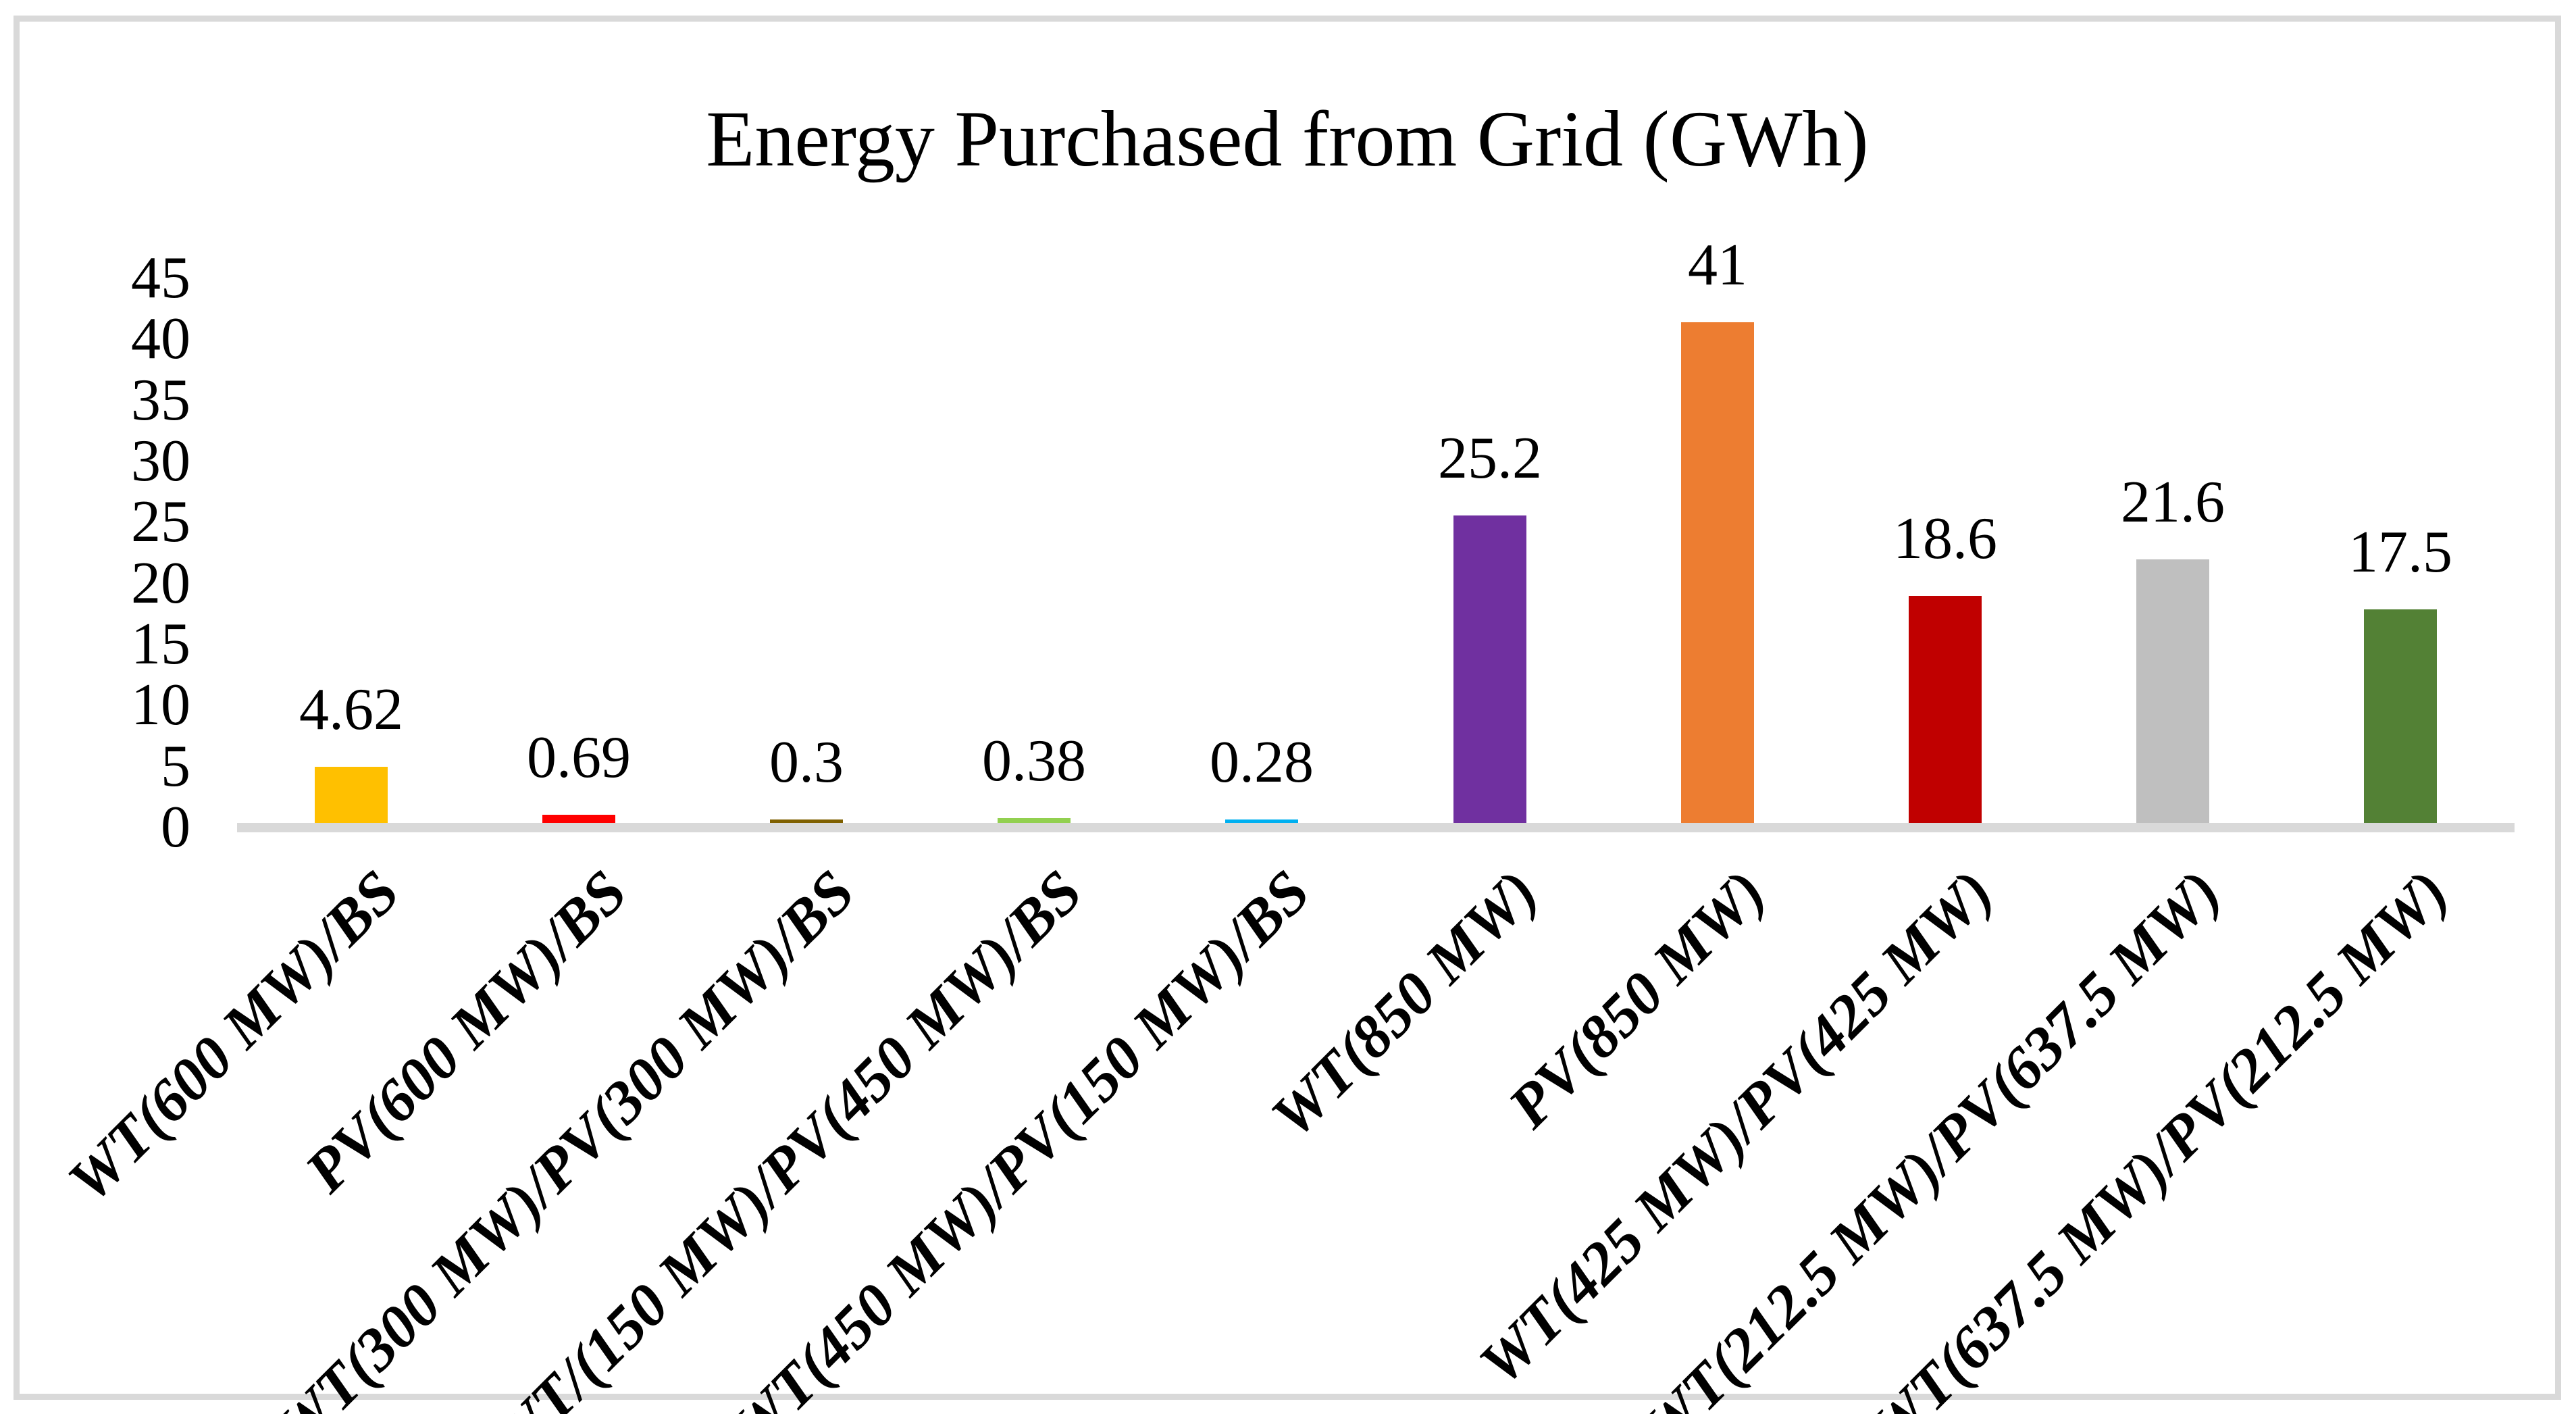 The image size is (2576, 1414). Describe the element at coordinates (1376, 827) in the screenshot. I see `x-axis-line` at that location.